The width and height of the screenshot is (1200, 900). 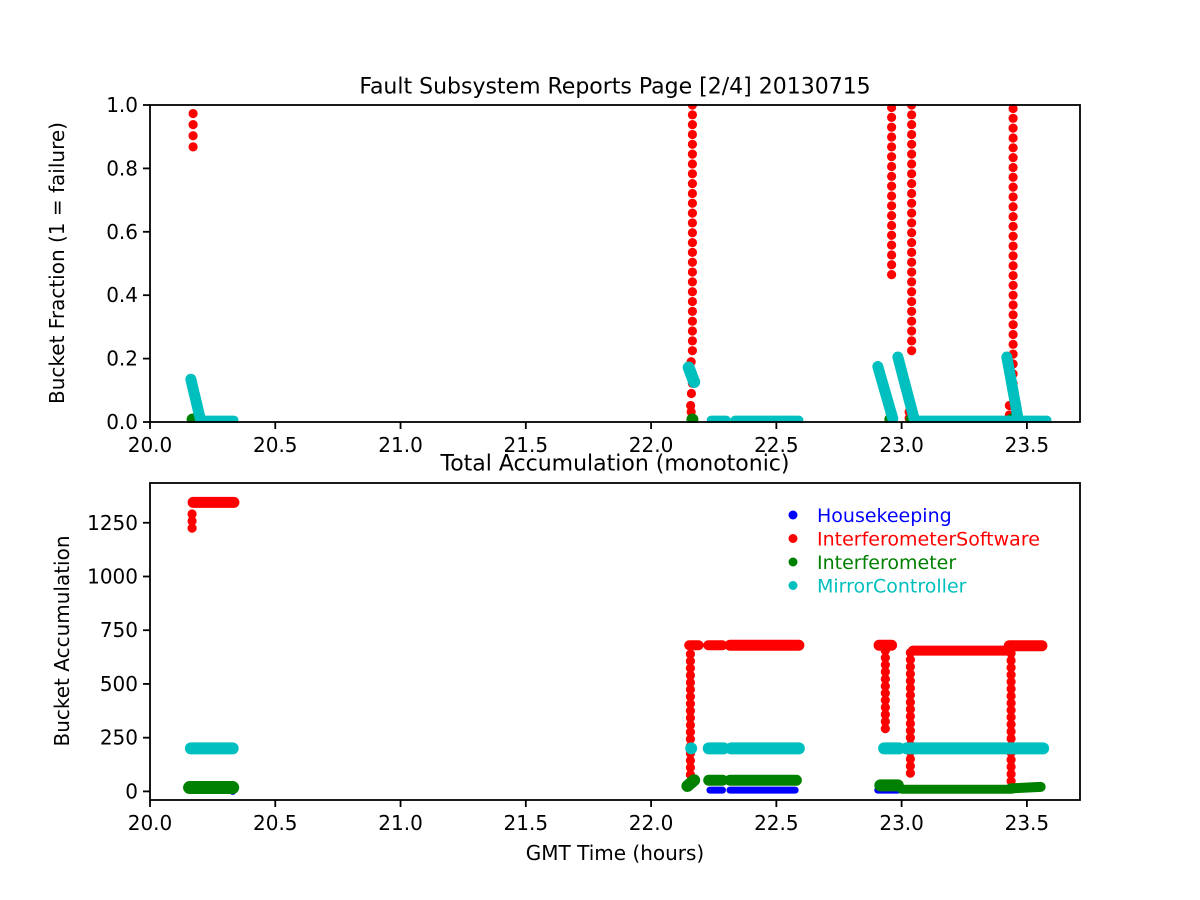 I want to click on y-tick-label: 1000, so click(x=112, y=576).